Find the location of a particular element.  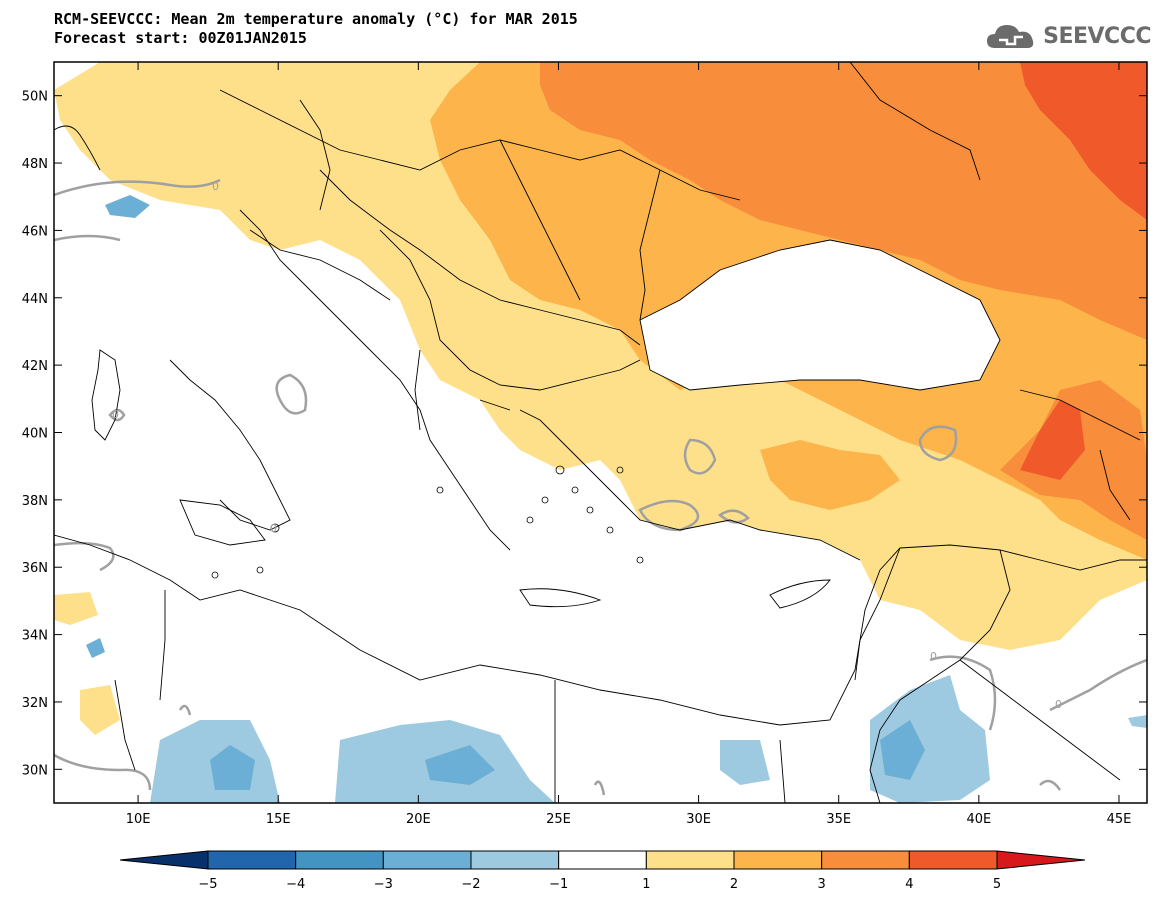

contour-label-levant: 0 is located at coordinates (933, 656).